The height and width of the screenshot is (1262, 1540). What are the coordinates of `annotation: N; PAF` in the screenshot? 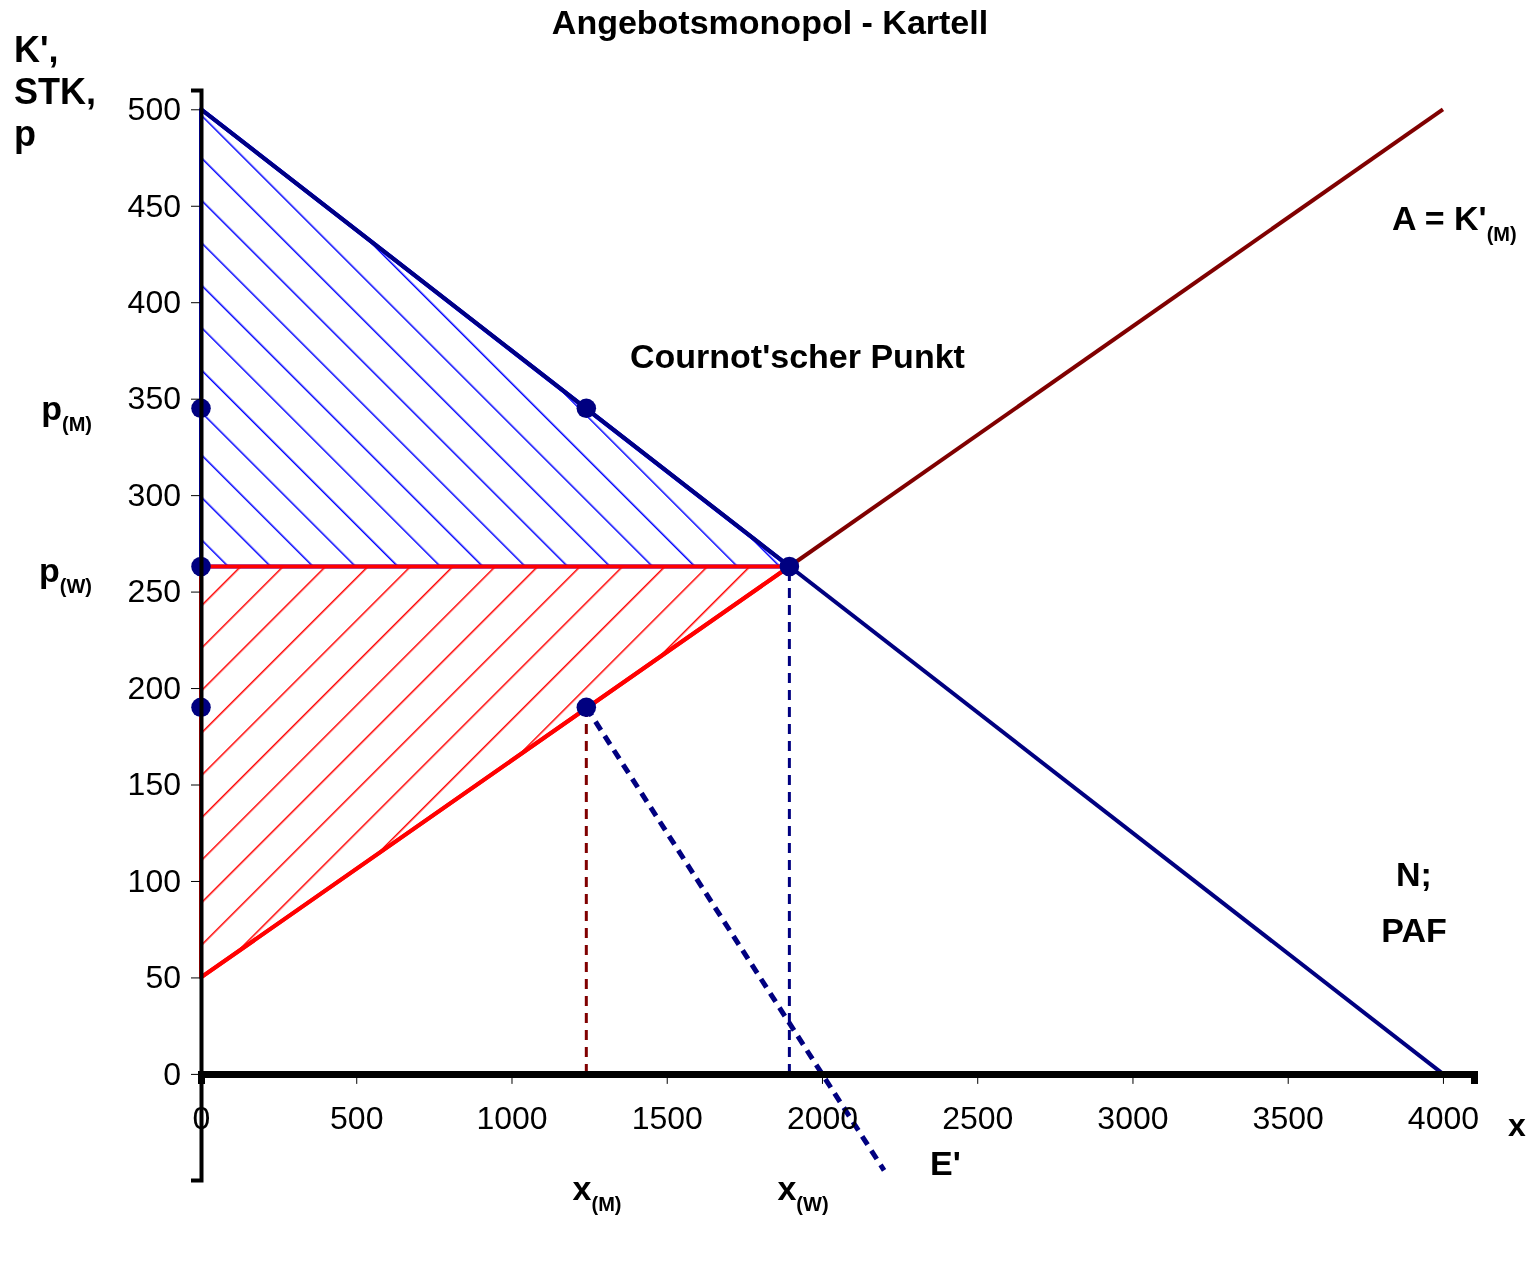 It's located at (1414, 902).